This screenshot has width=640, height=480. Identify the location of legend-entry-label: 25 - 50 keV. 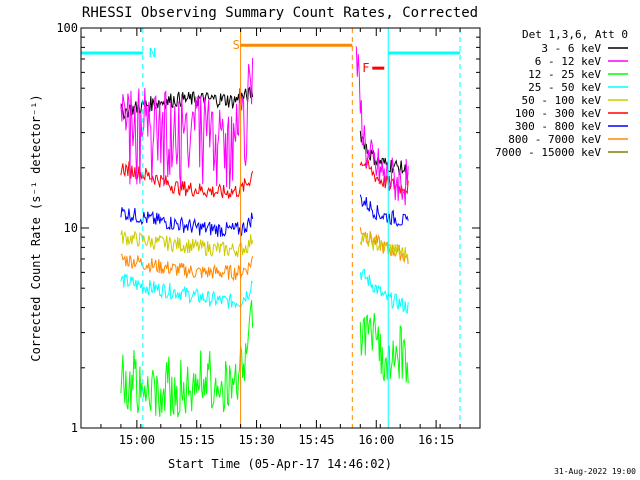
(564, 87).